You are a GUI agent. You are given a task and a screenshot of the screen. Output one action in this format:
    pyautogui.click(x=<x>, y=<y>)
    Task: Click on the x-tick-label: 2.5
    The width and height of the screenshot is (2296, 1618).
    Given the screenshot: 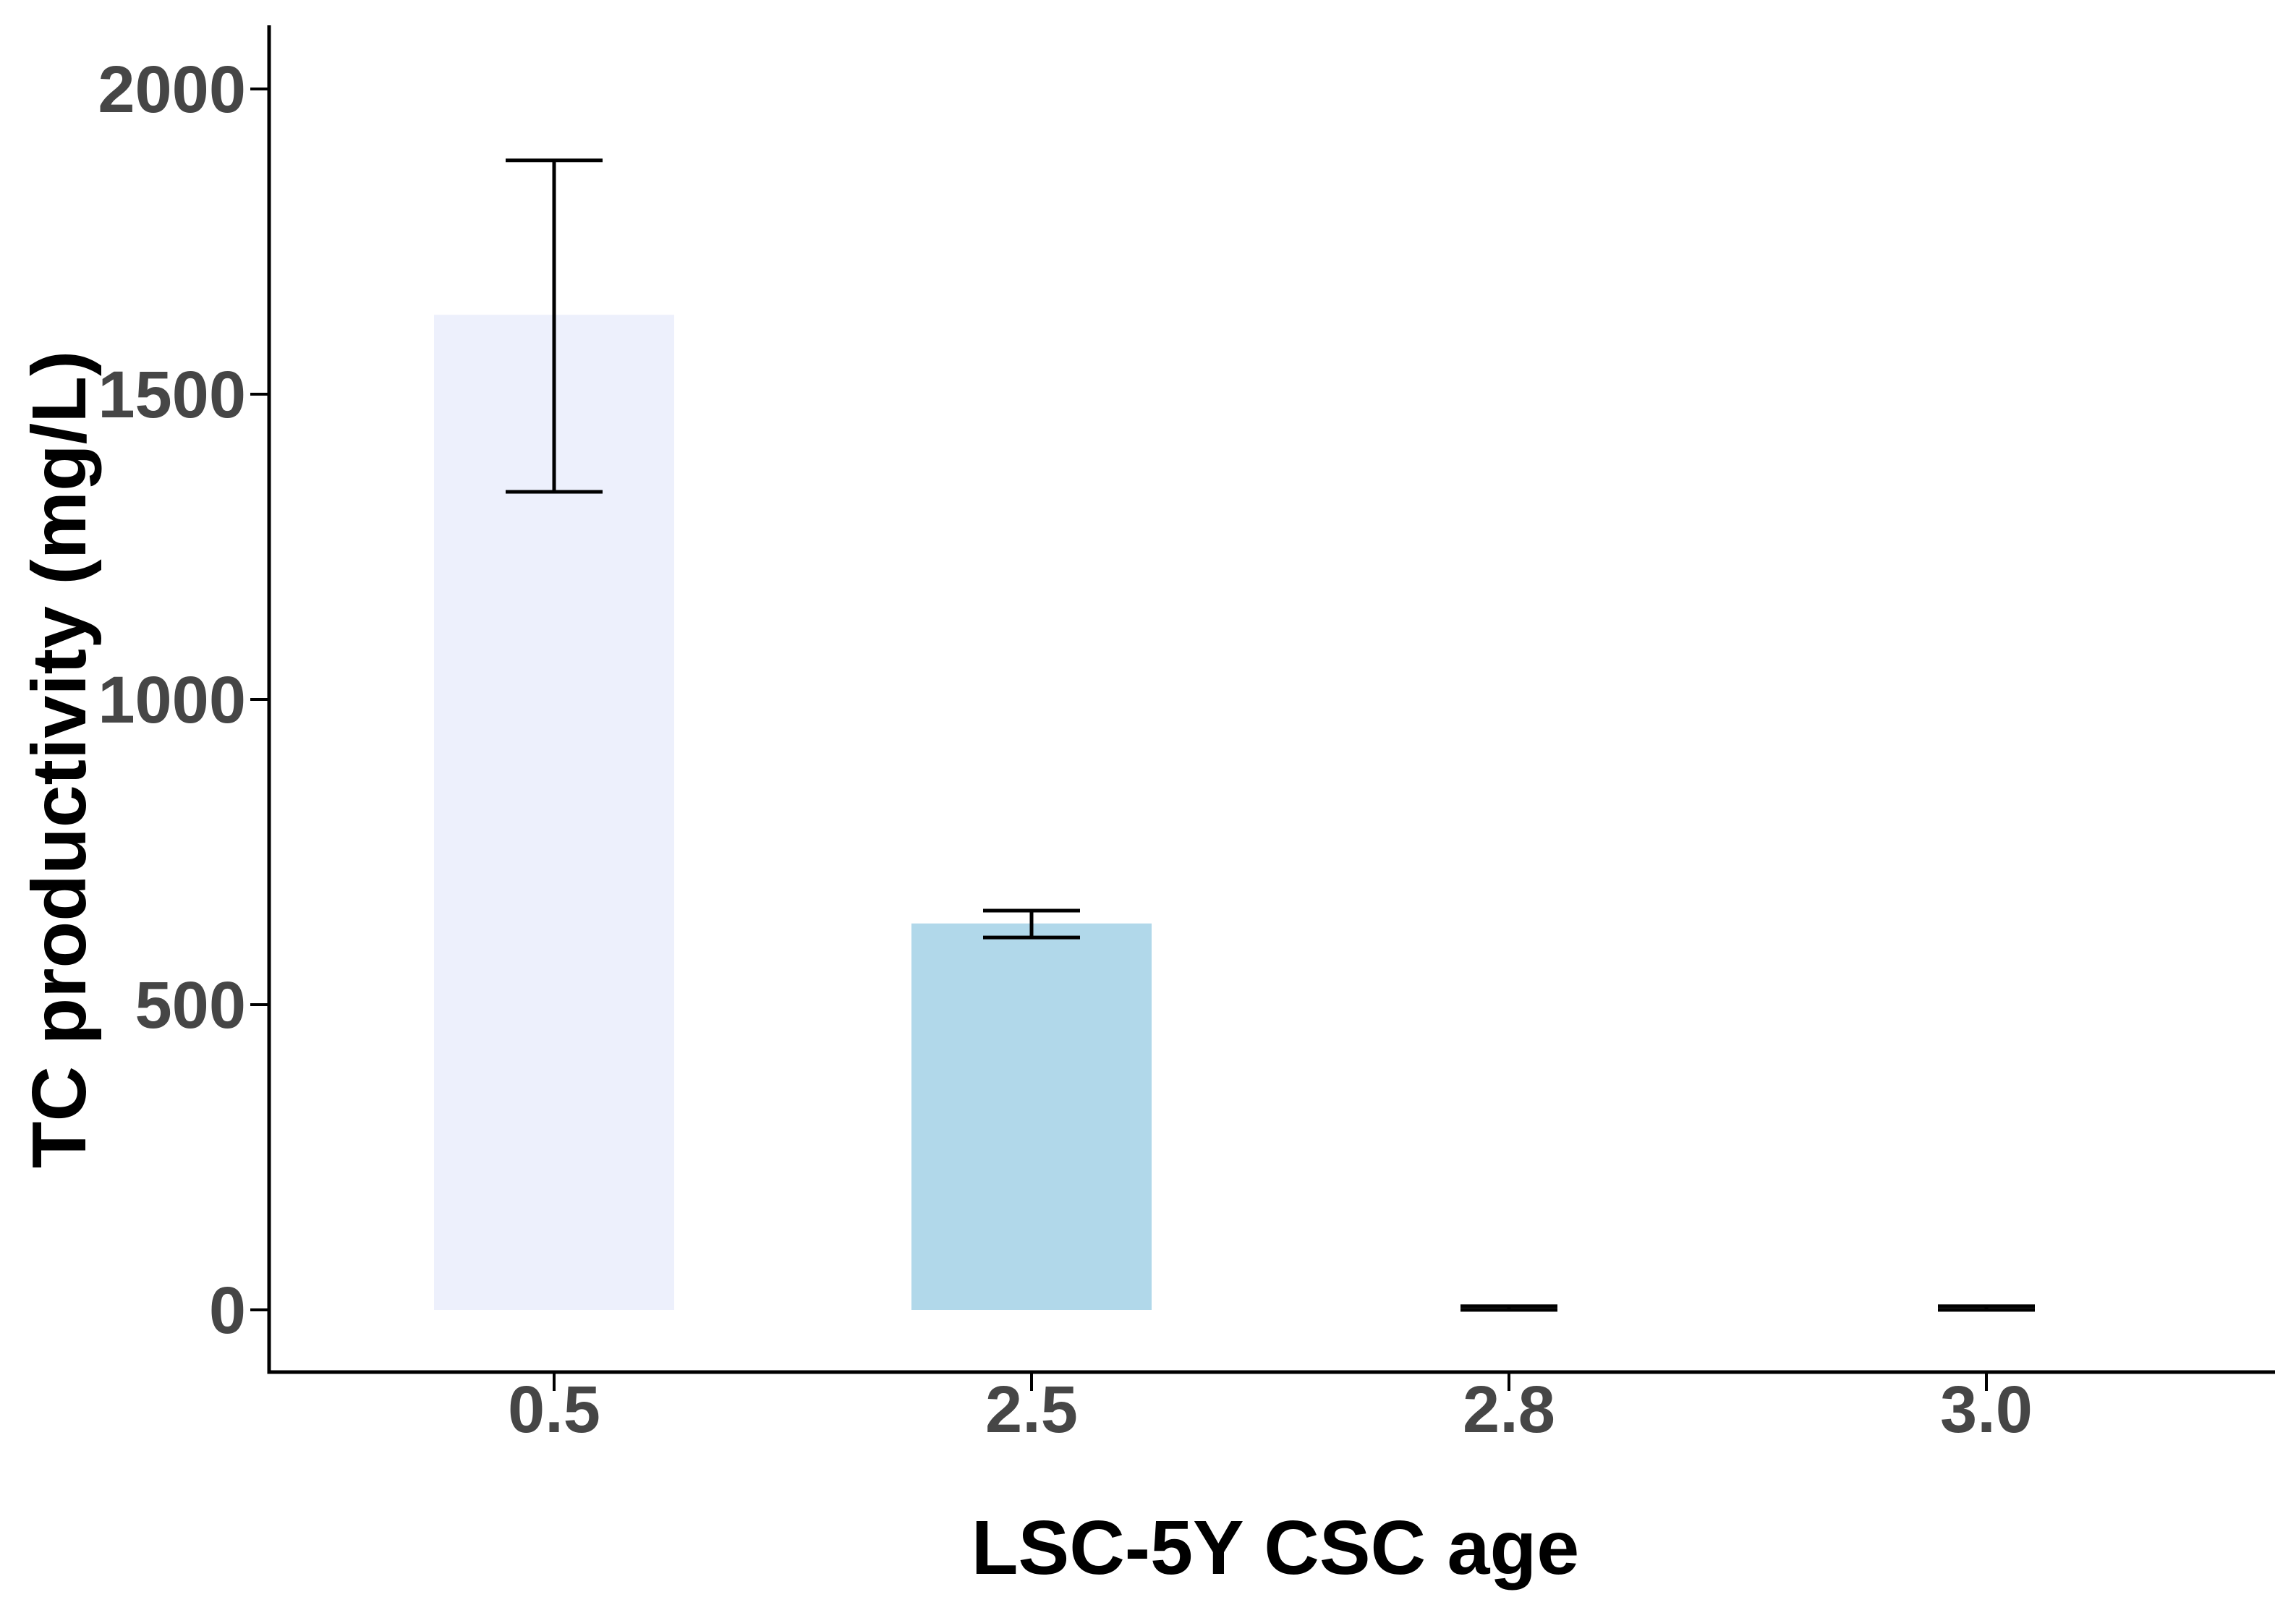 What is the action you would take?
    pyautogui.click(x=1031, y=1410)
    